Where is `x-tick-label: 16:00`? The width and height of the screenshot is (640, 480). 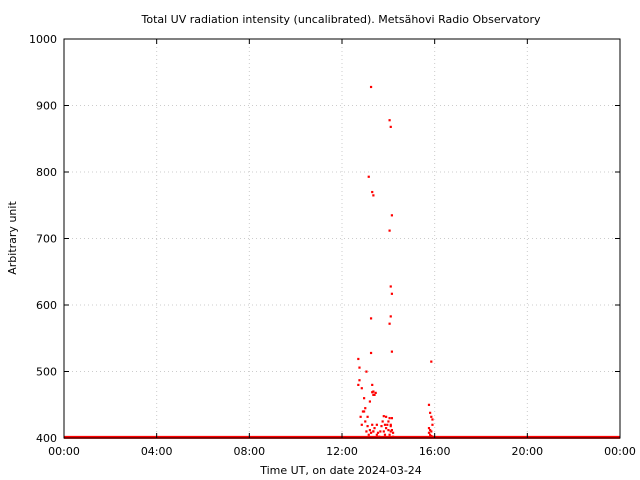 x-tick-label: 16:00 is located at coordinates (435, 451).